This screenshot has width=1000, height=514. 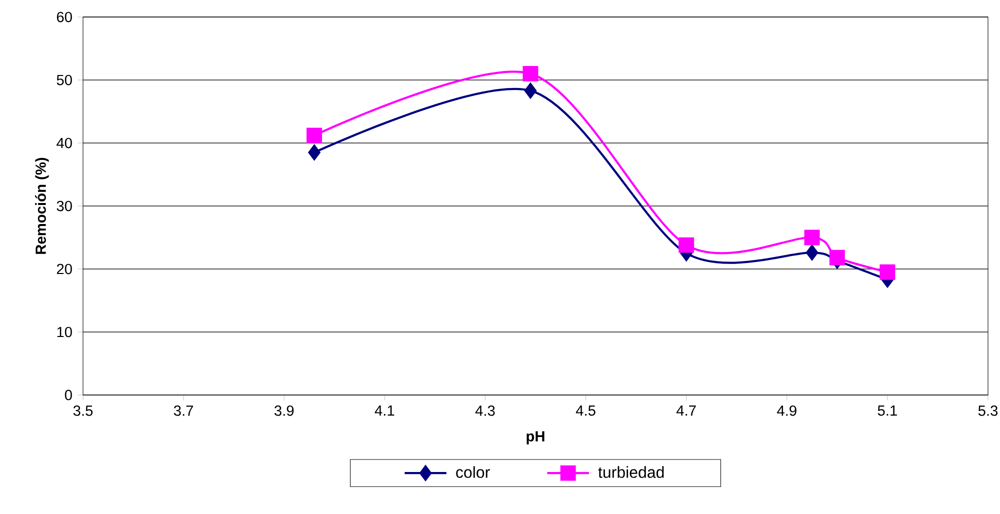 What do you see at coordinates (64, 269) in the screenshot?
I see `y-tick-label: 20` at bounding box center [64, 269].